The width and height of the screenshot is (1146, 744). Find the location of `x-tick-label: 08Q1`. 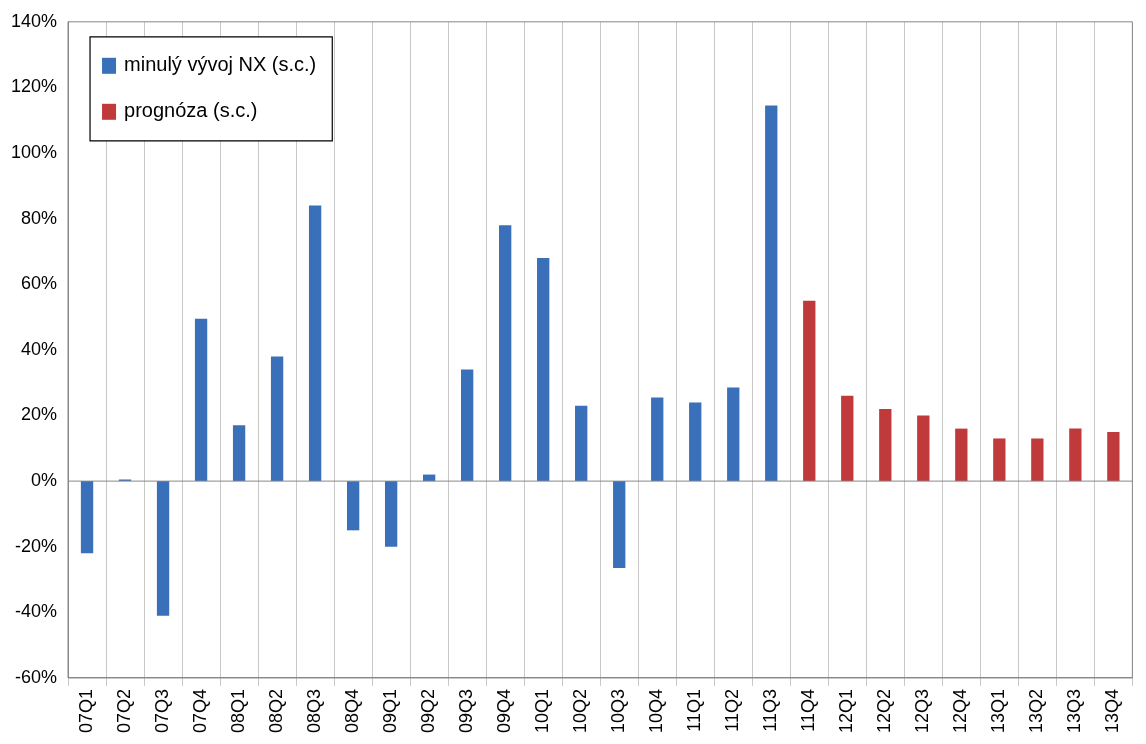

x-tick-label: 08Q1 is located at coordinates (238, 711).